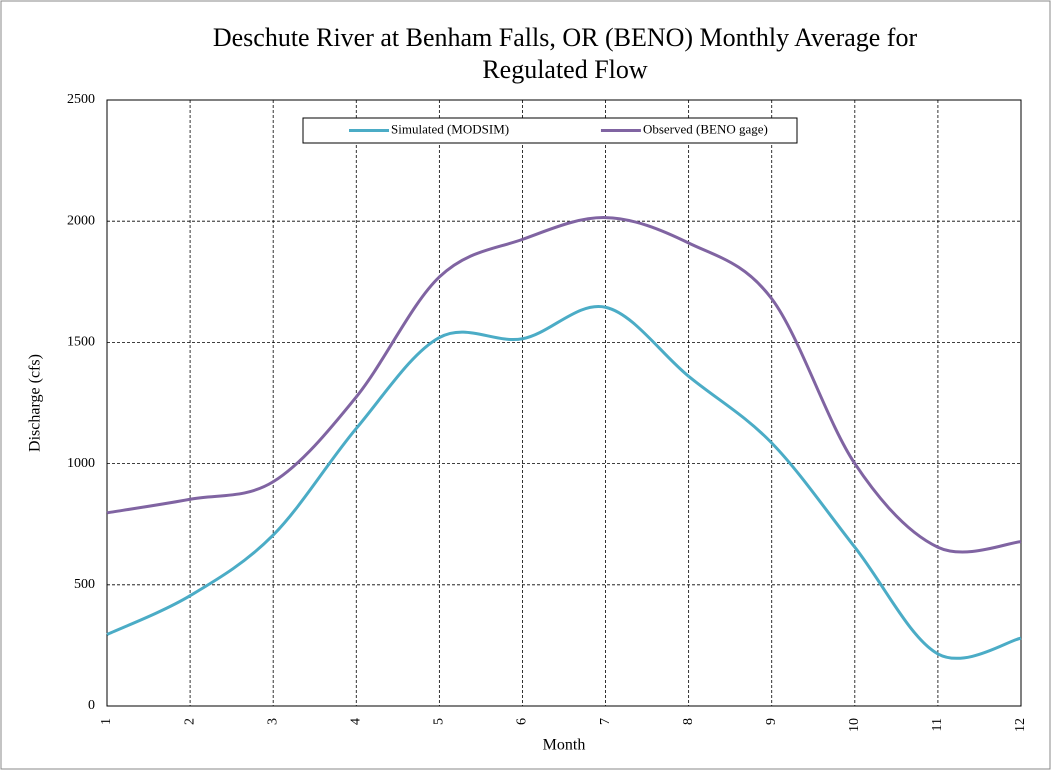  I want to click on y-tick-label: 2000, so click(81, 220).